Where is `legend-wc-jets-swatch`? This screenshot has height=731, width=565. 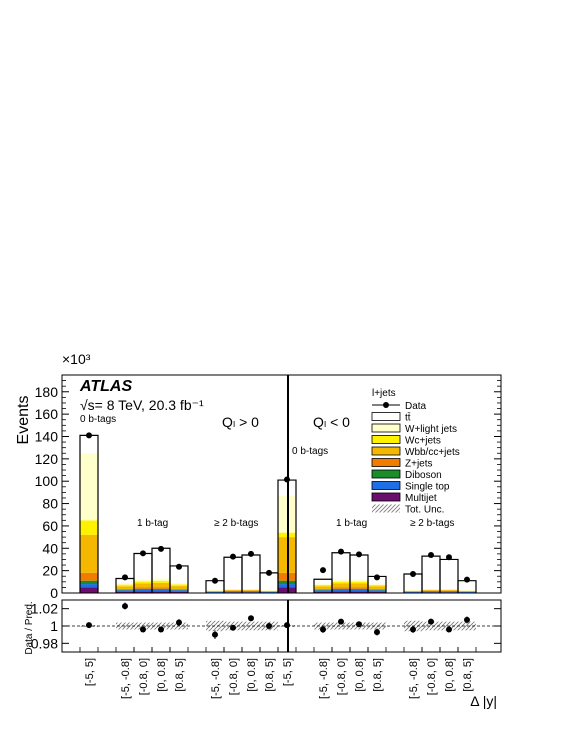 legend-wc-jets-swatch is located at coordinates (386, 439).